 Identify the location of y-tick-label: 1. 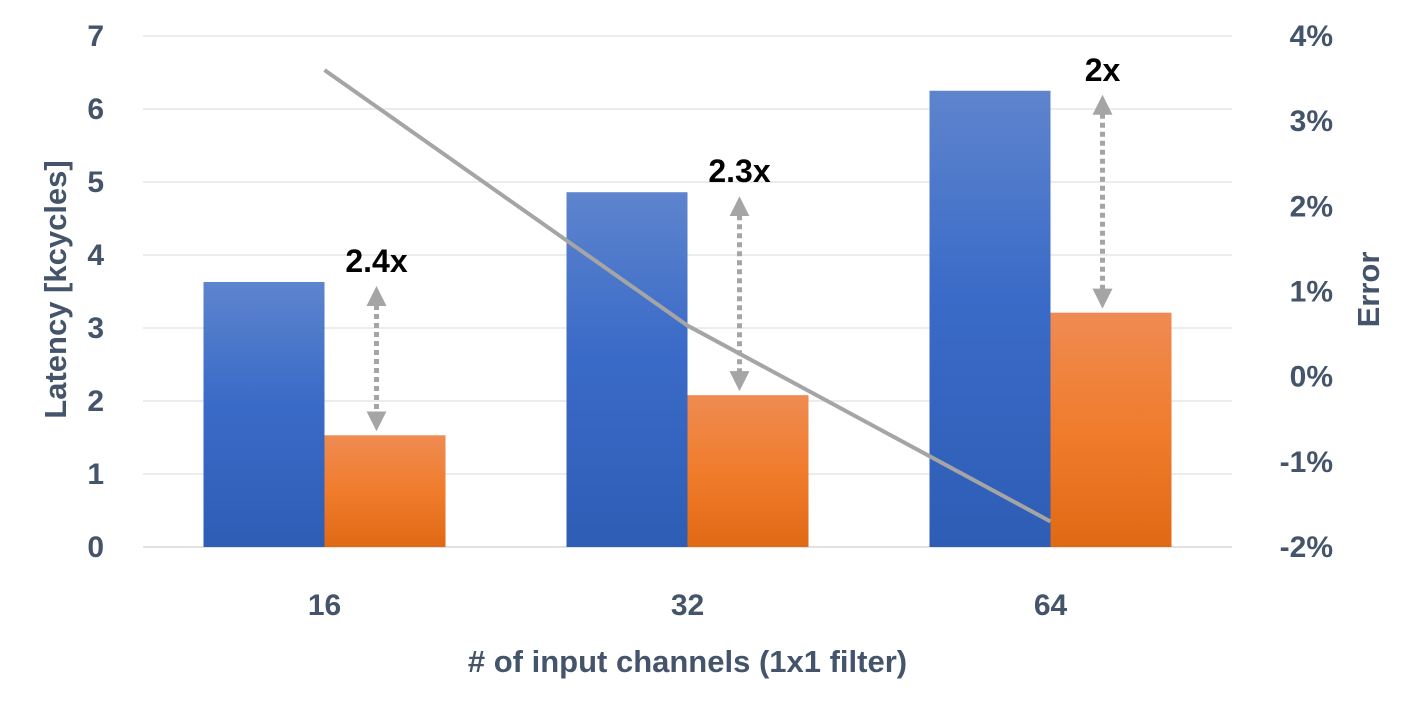
(95, 474).